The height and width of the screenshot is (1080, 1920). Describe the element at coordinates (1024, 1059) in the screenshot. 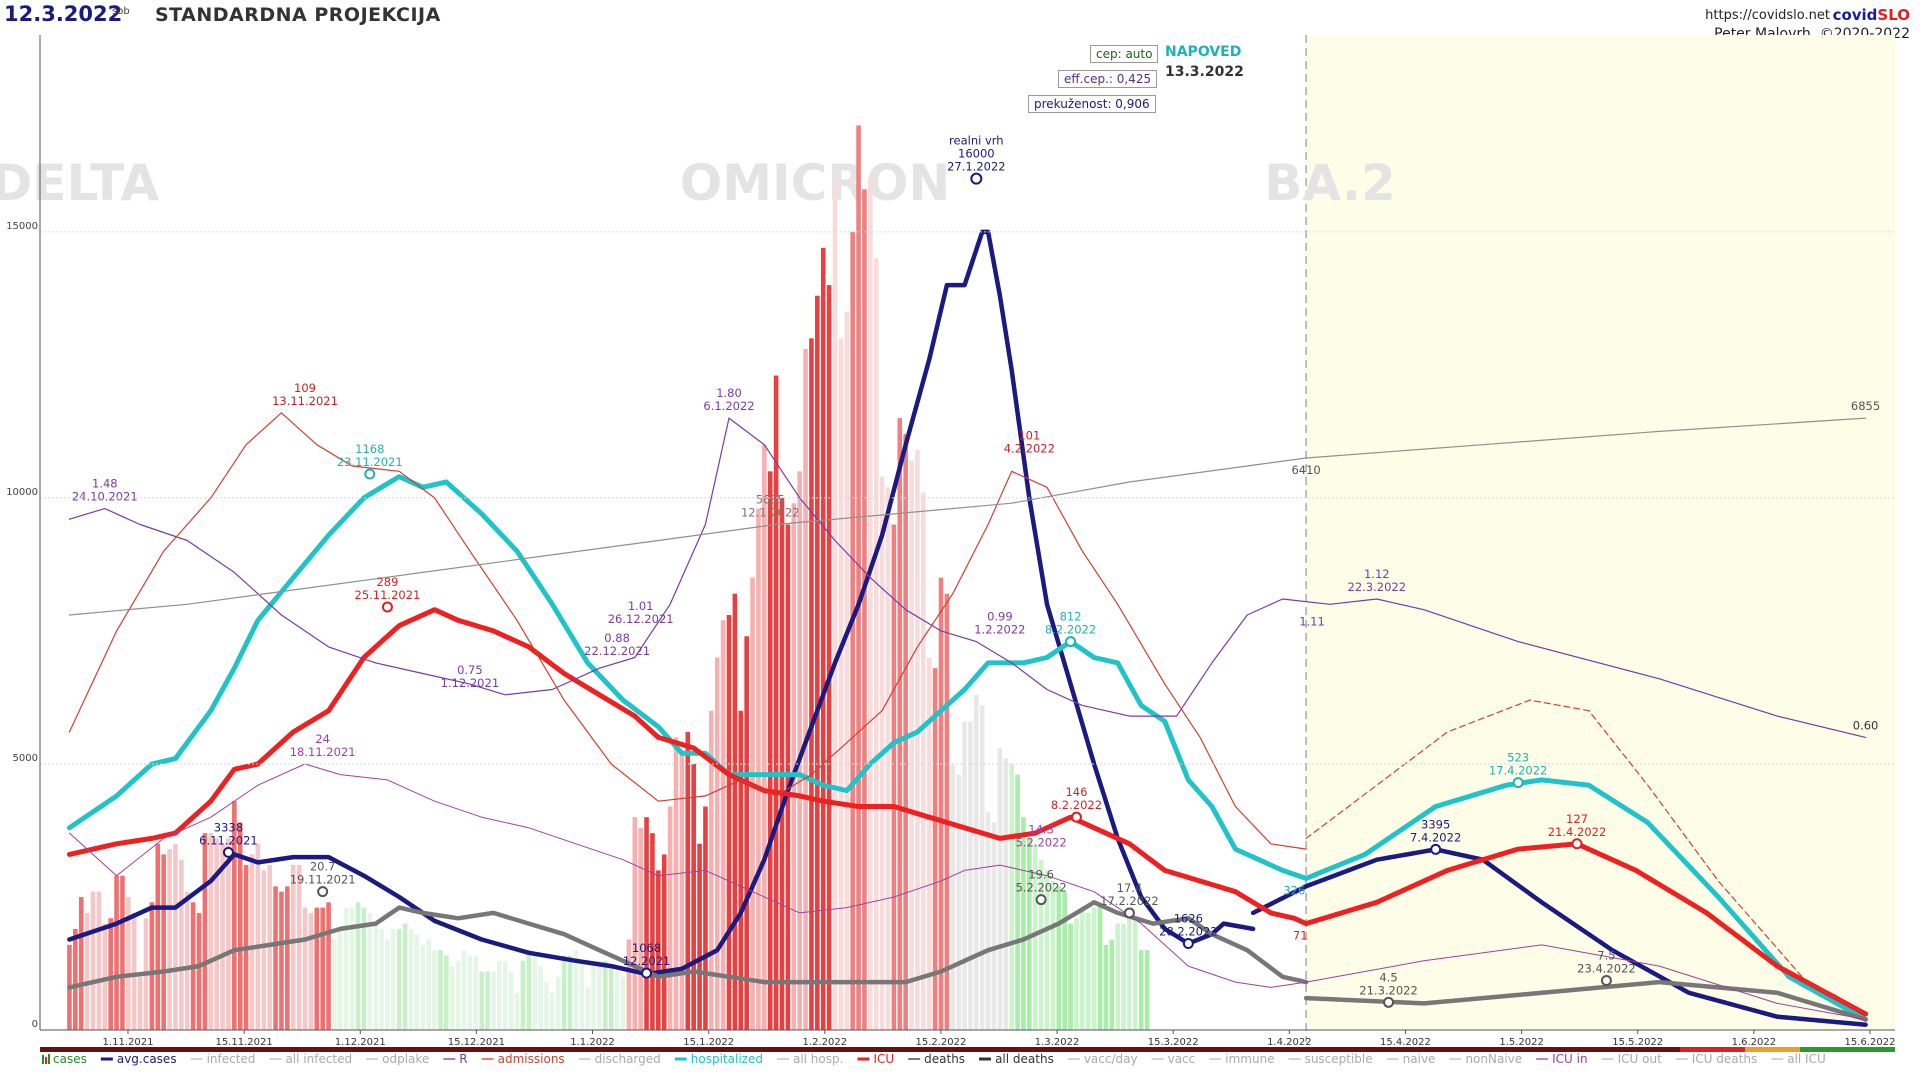

I see `legend-label: all deaths` at that location.